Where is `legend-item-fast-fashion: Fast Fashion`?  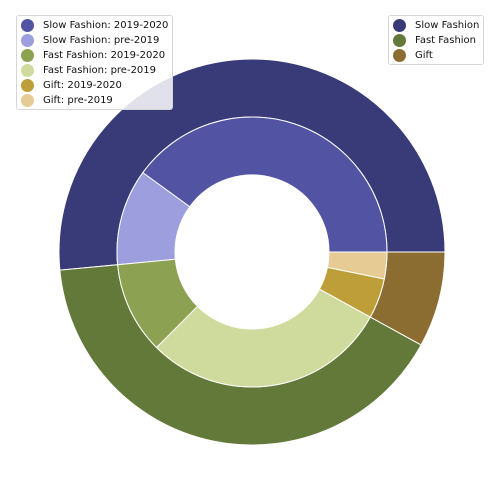
legend-item-fast-fashion: Fast Fashion is located at coordinates (436, 40).